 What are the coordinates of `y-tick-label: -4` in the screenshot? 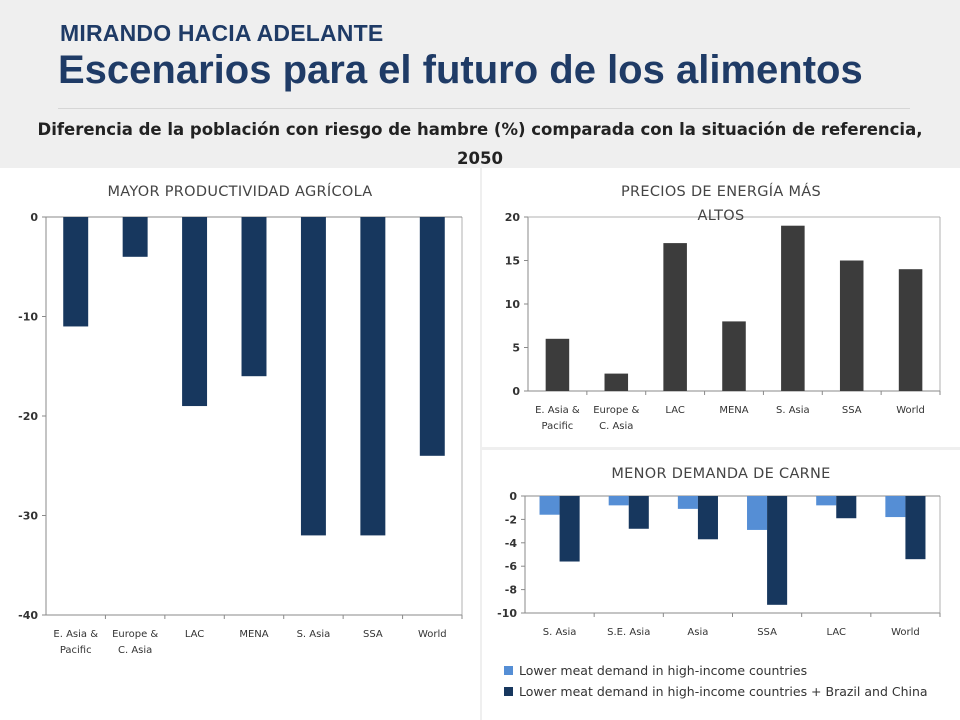 It's located at (511, 543).